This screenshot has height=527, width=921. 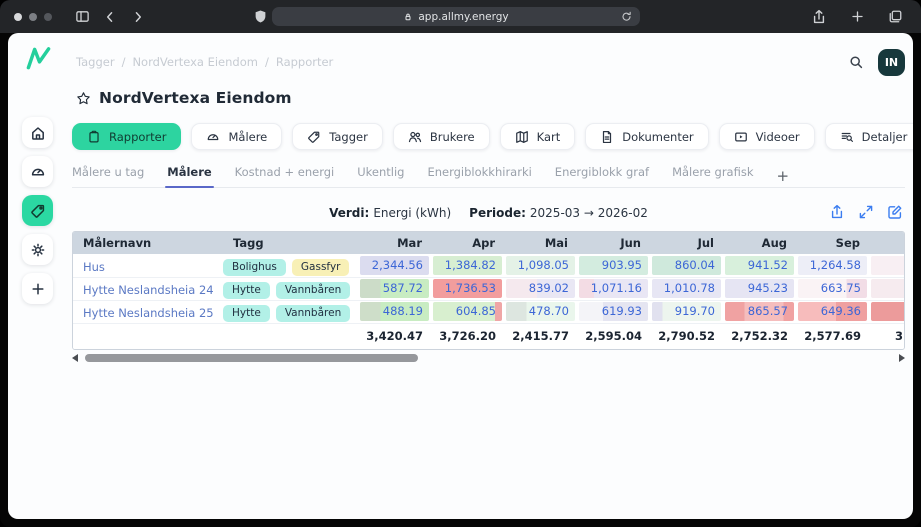 I want to click on scrollbar-track, so click(x=488, y=358).